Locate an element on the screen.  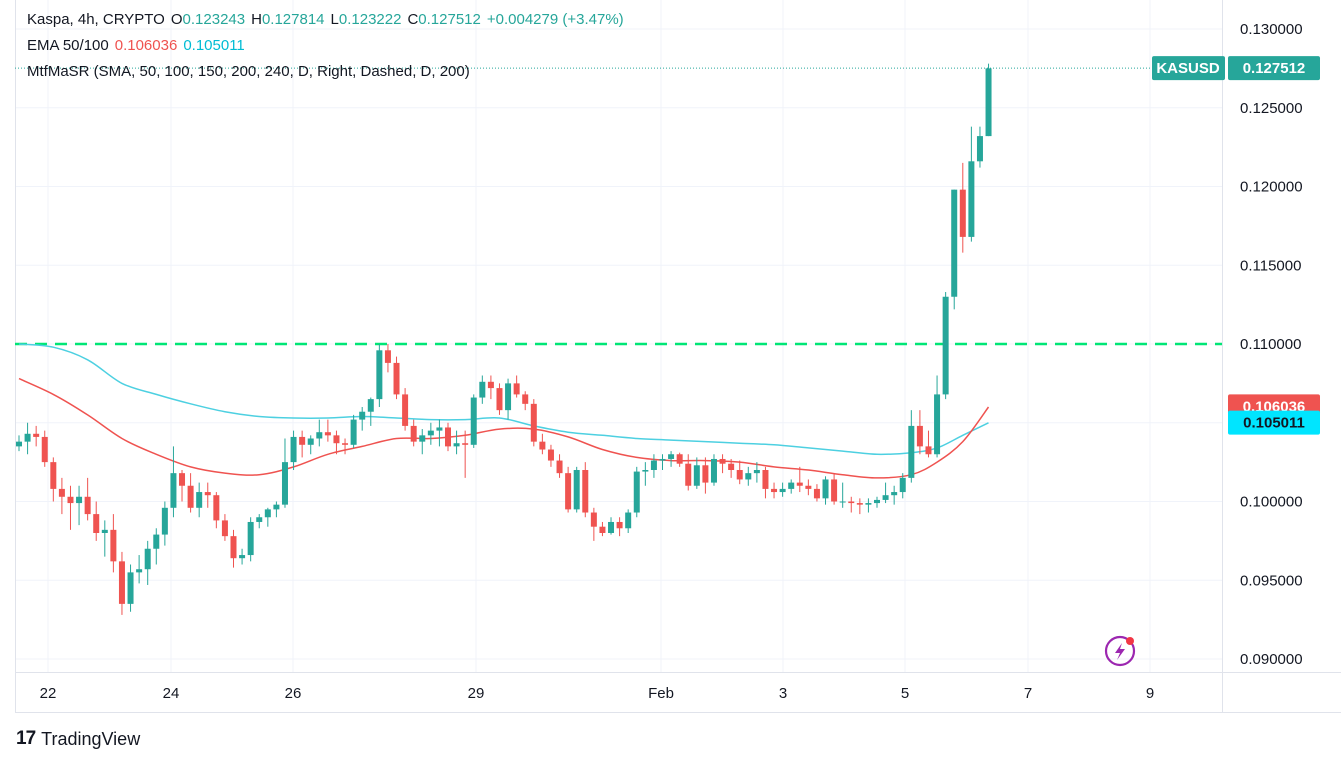
tradingview-brand: 17 TradingView is located at coordinates (78, 739).